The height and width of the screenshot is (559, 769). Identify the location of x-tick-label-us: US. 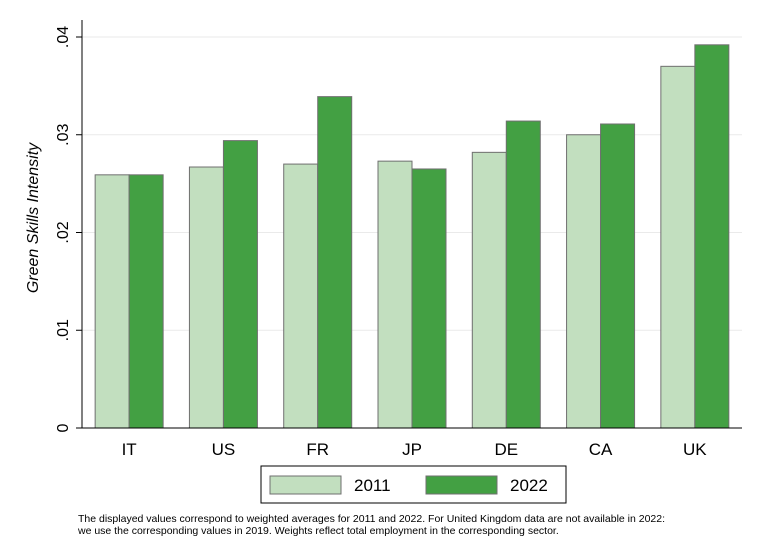
(224, 449).